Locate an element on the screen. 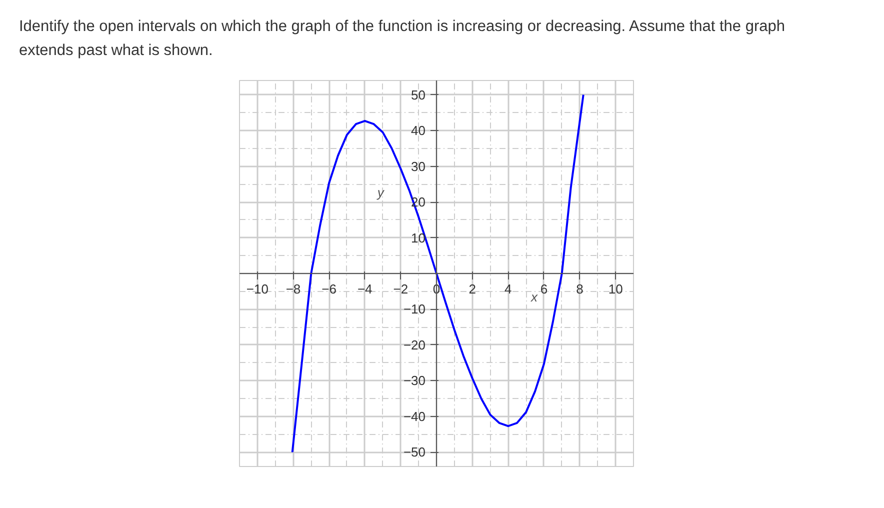  y-tick-label: −10 is located at coordinates (414, 309).